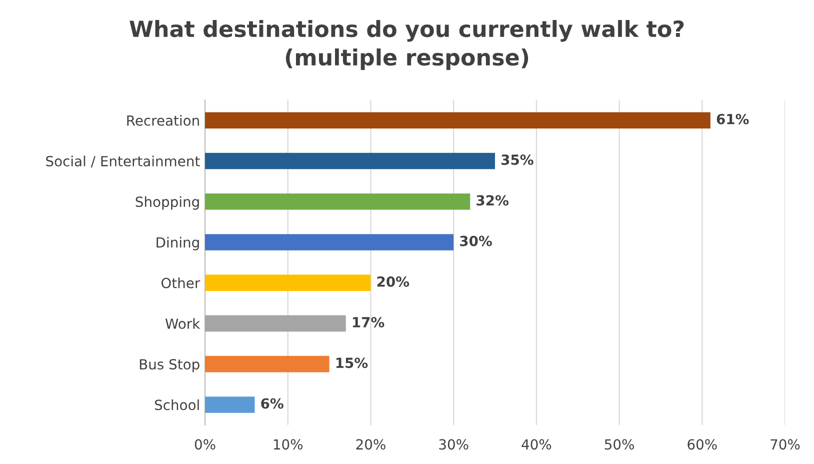 The width and height of the screenshot is (814, 464). Describe the element at coordinates (182, 323) in the screenshot. I see `y-tick-label: Work` at that location.